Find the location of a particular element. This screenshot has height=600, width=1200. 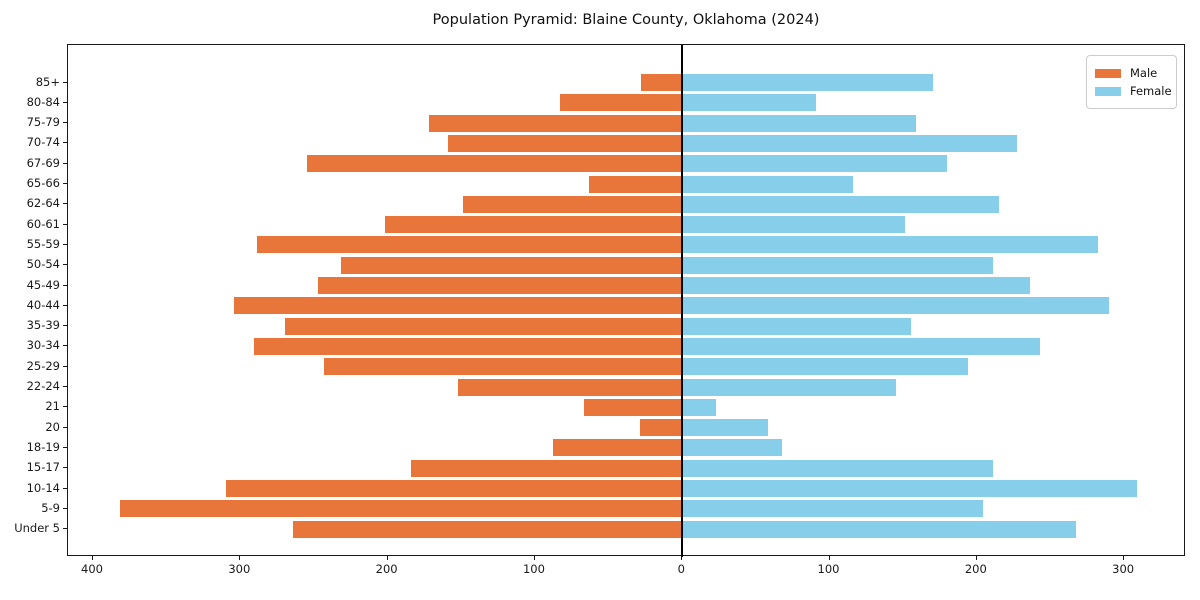

bar-female-Under 5 is located at coordinates (879, 529).